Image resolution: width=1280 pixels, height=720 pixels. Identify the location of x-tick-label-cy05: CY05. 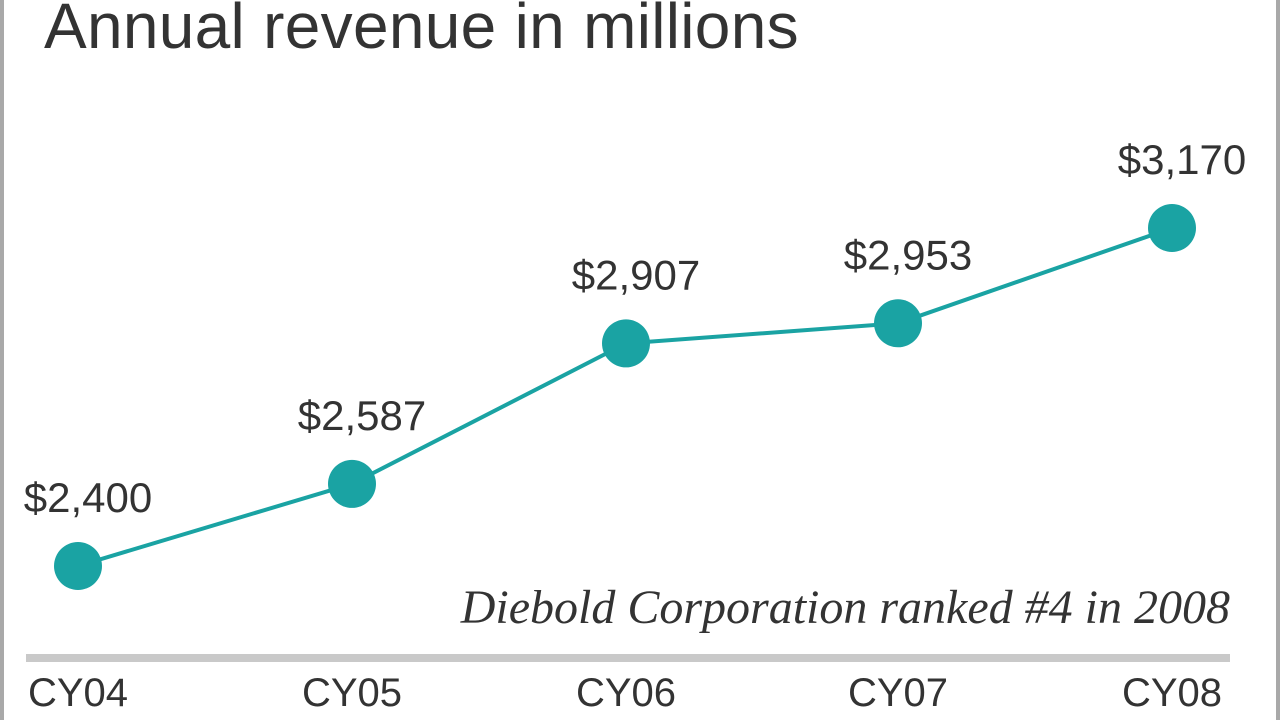
(352, 693).